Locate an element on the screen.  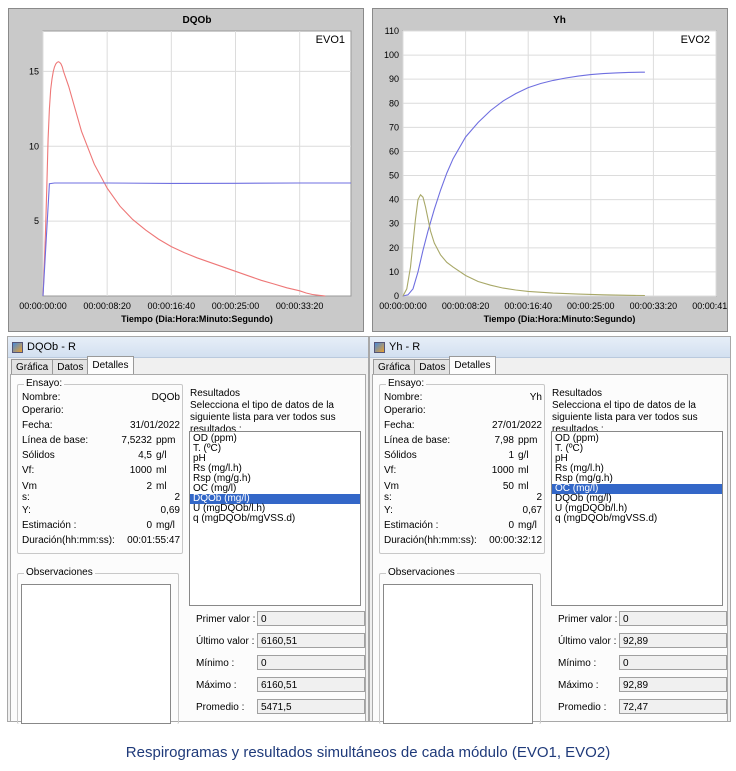
ensayo-s-value: 2 is located at coordinates (539, 497).